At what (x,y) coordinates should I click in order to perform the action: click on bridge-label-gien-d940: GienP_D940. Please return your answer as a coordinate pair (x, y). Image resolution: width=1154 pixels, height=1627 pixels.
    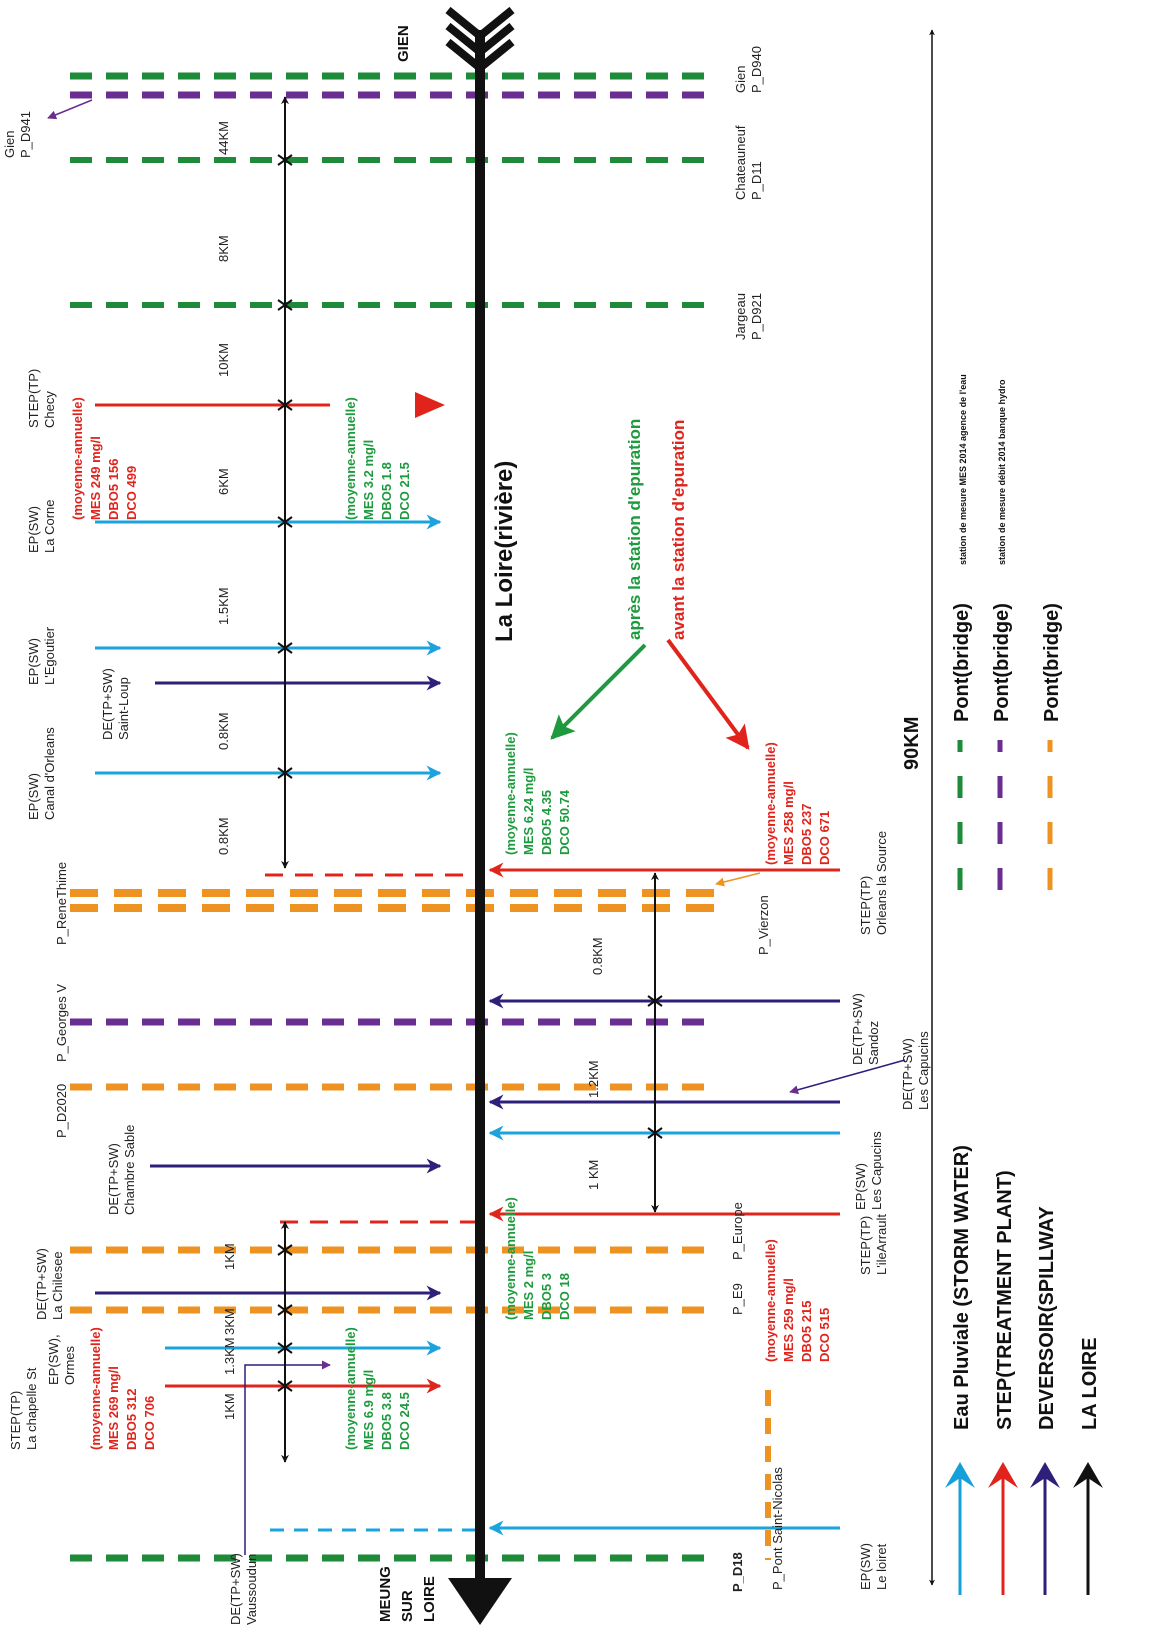
    Looking at the image, I should click on (748, 69).